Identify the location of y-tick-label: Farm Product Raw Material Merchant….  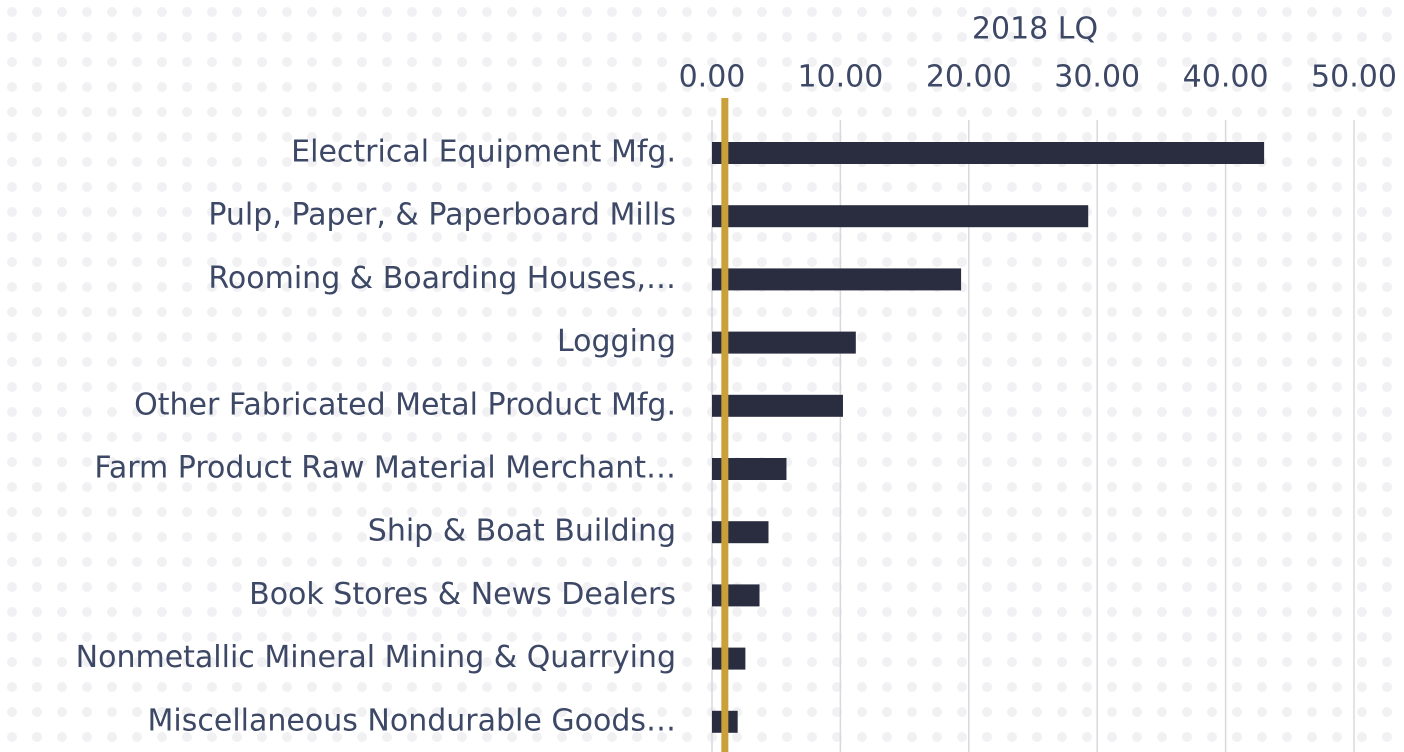
(385, 468).